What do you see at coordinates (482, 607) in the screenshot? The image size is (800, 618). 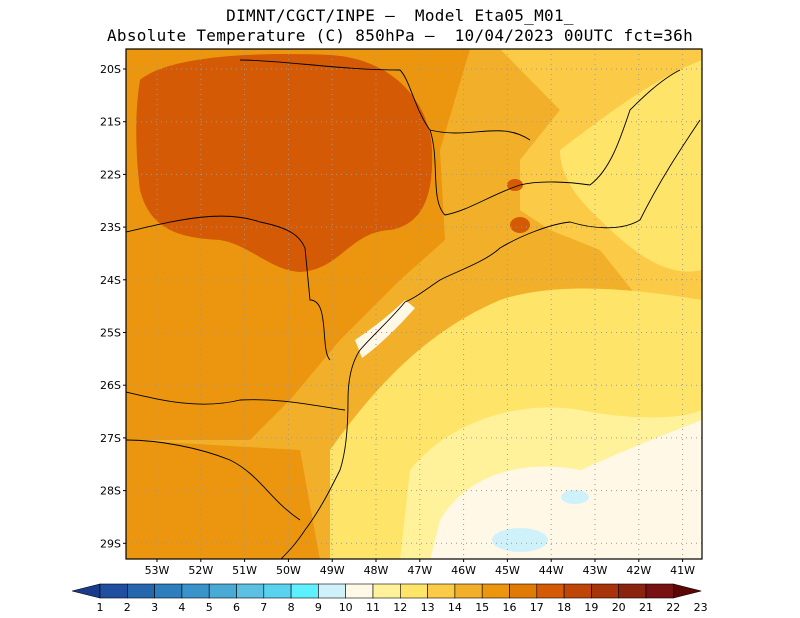 I see `colorbar-label: 15` at bounding box center [482, 607].